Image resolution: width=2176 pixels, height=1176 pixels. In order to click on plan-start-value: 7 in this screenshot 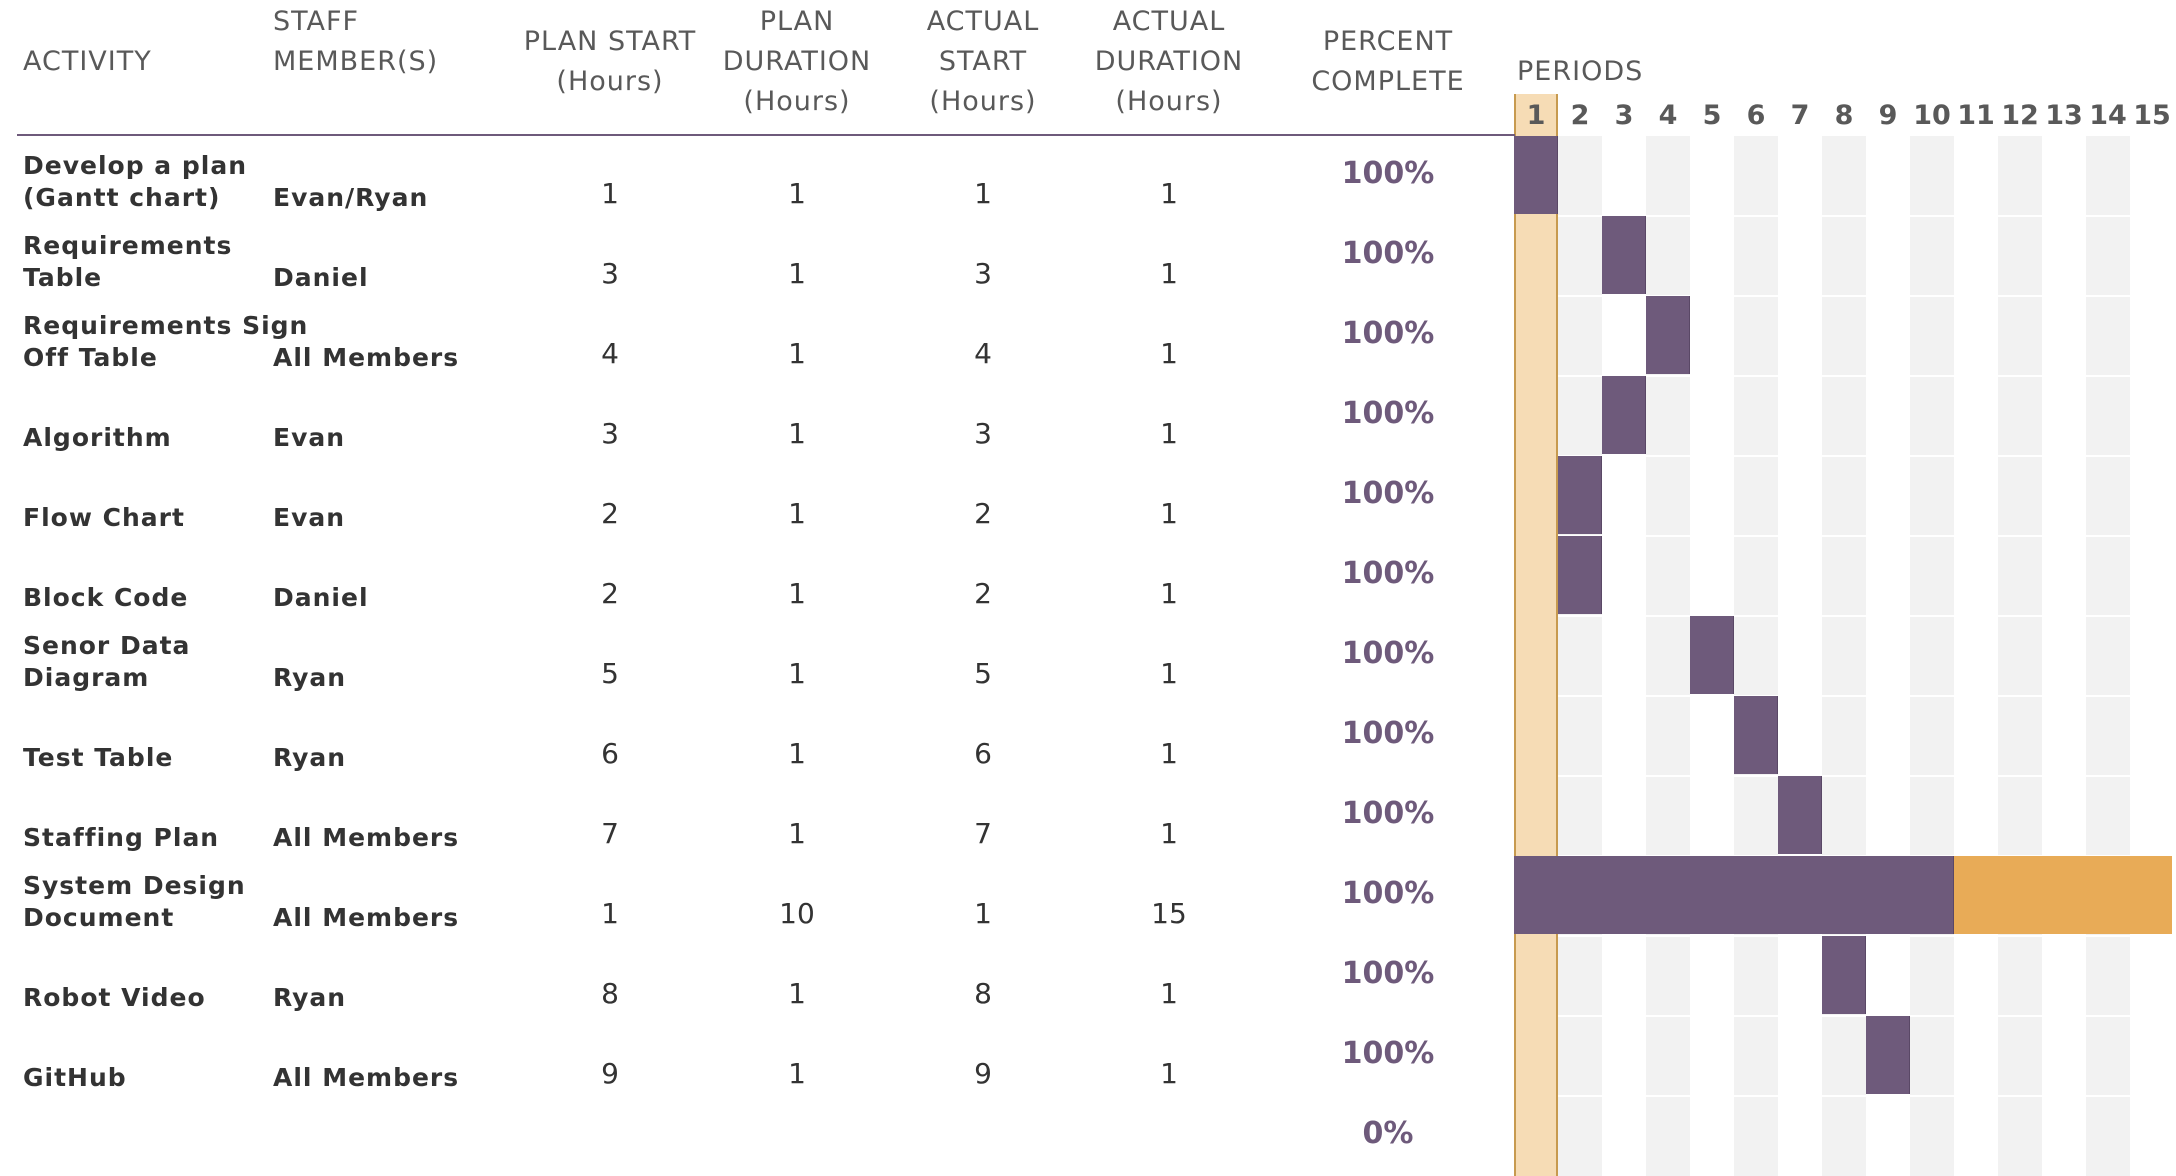, I will do `click(610, 833)`.